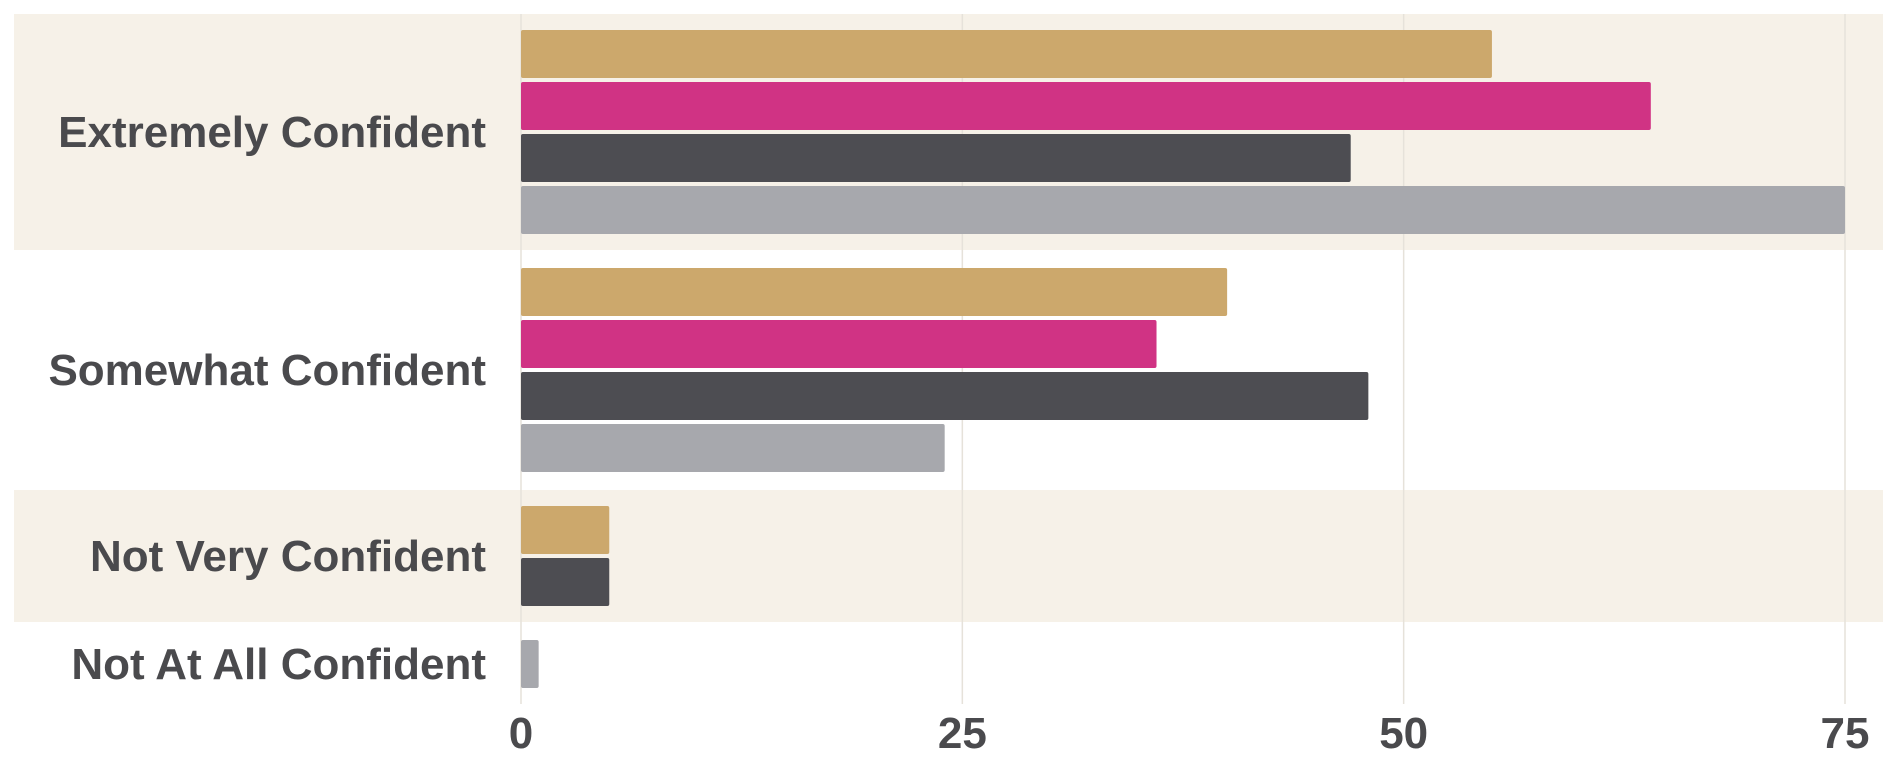 Image resolution: width=1897 pixels, height=764 pixels. I want to click on category-label: Not At All Confident, so click(278, 664).